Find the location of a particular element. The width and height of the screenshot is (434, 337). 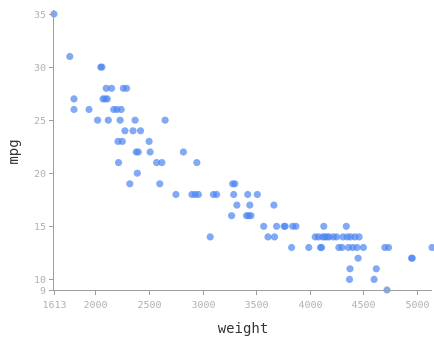

x-axis-title: weight is located at coordinates (243, 329).